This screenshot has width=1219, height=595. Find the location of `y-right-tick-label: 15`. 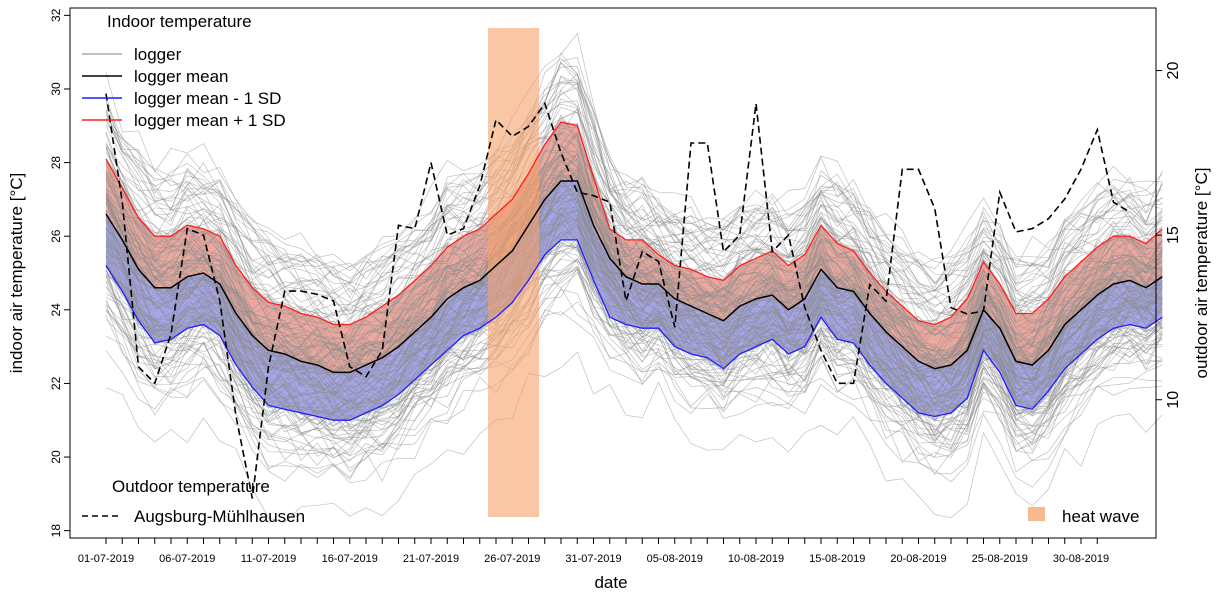

y-right-tick-label: 15 is located at coordinates (1173, 235).